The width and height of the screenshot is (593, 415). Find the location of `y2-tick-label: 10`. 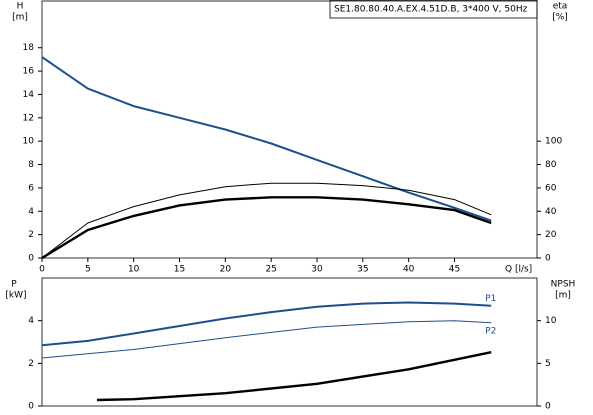

y2-tick-label: 10 is located at coordinates (551, 321).